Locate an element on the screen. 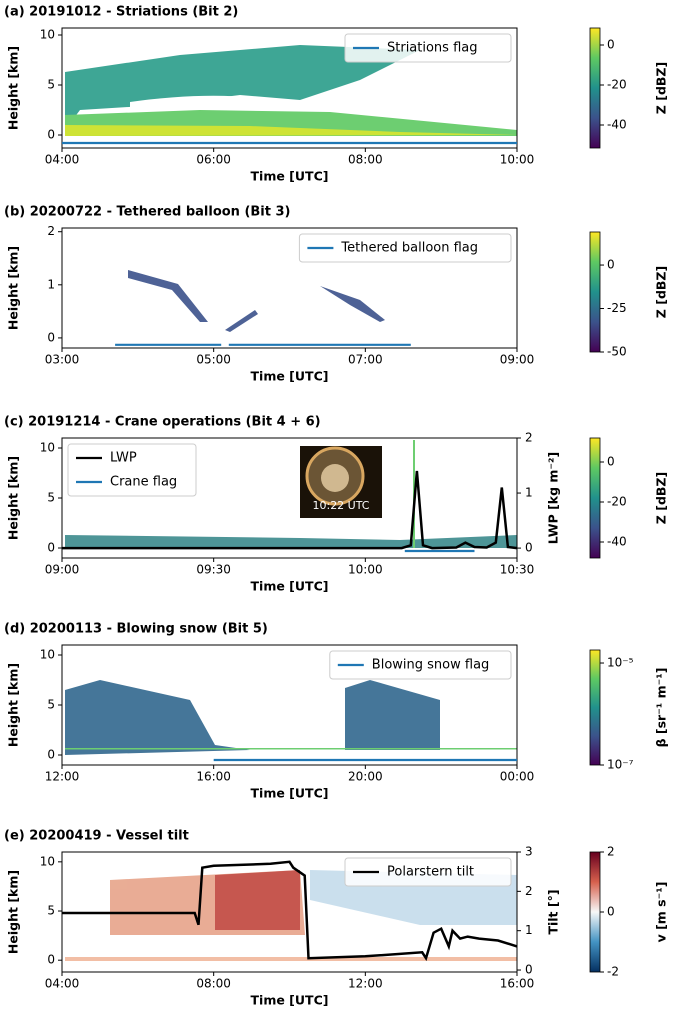 Image resolution: width=675 pixels, height=1024 pixels. y2-tick-label: 3 is located at coordinates (529, 852).